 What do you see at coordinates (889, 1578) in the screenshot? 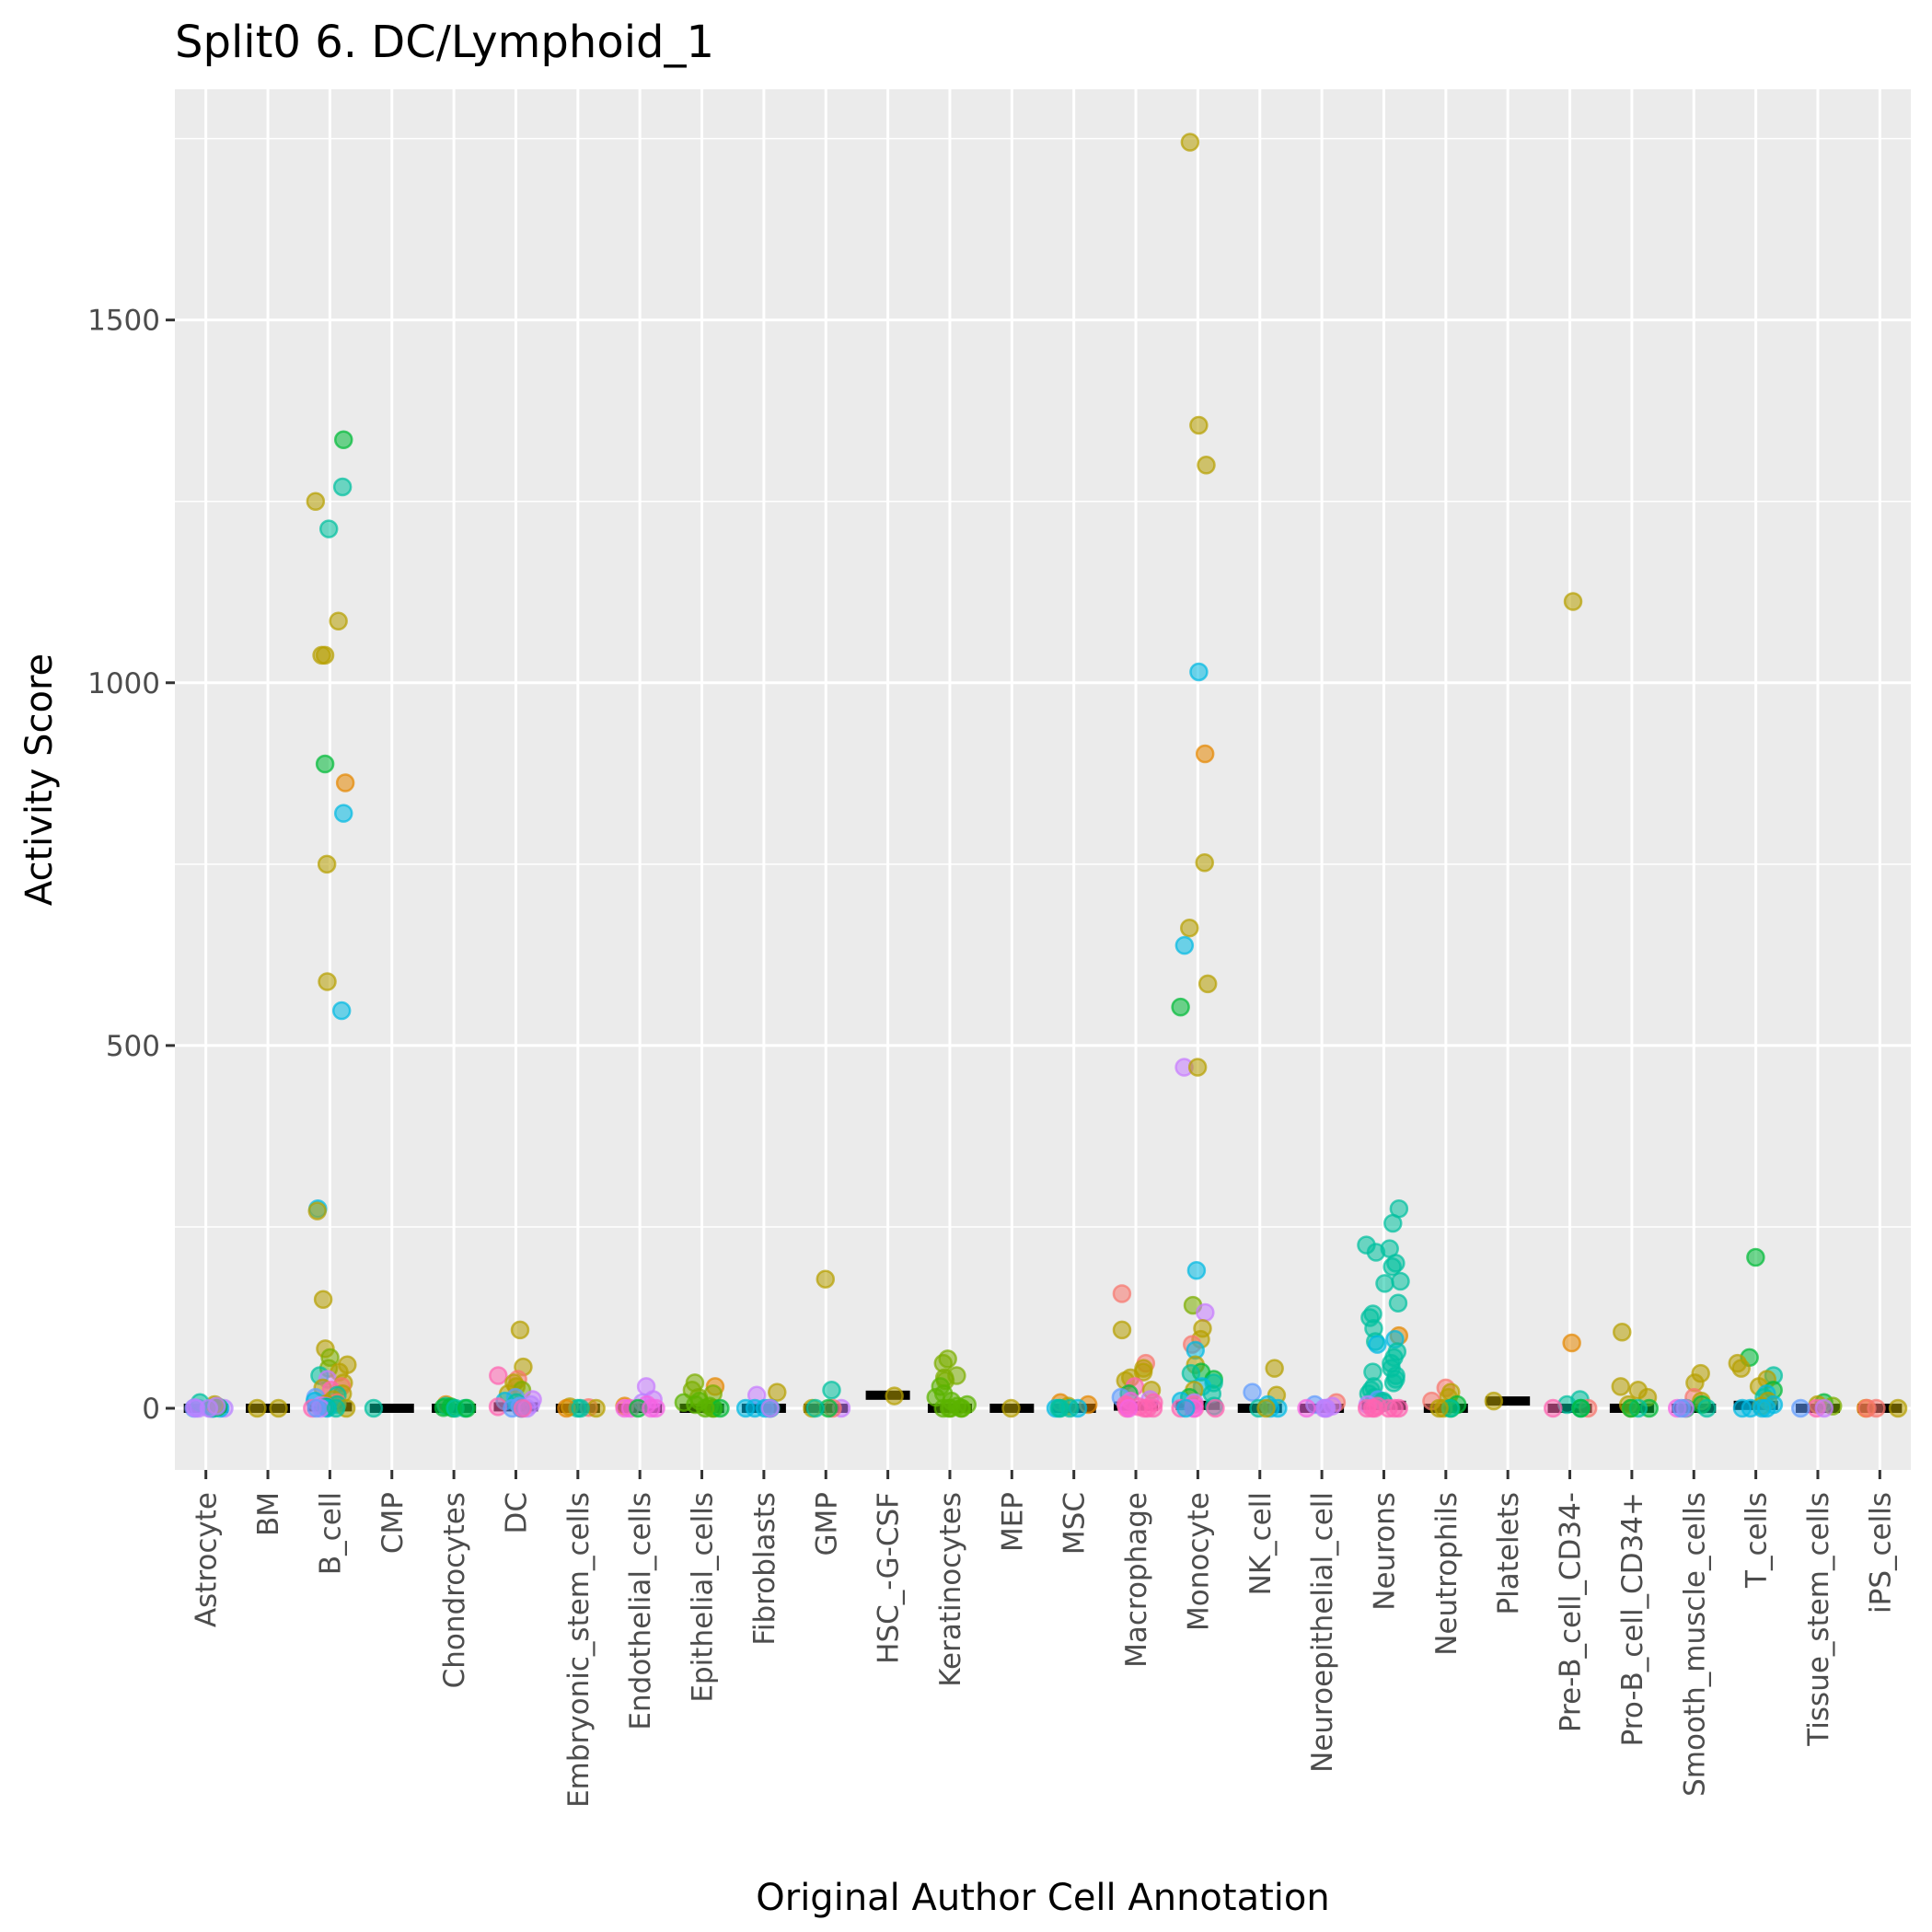
I see `x-tick-label: HSC_-G-CSF` at bounding box center [889, 1578].